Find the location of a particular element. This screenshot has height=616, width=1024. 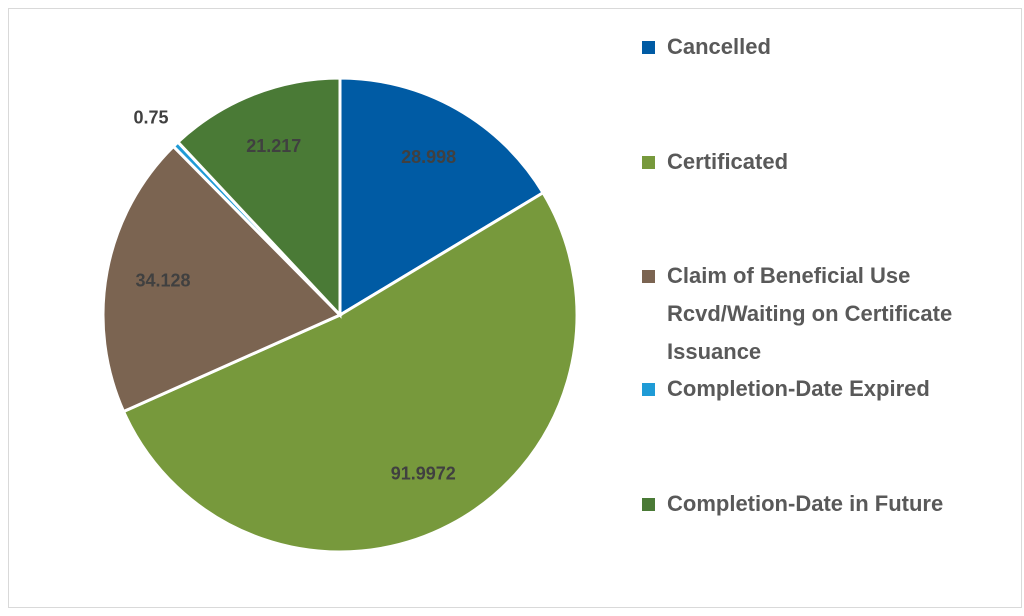

legend-label: Cancelled is located at coordinates (719, 46).